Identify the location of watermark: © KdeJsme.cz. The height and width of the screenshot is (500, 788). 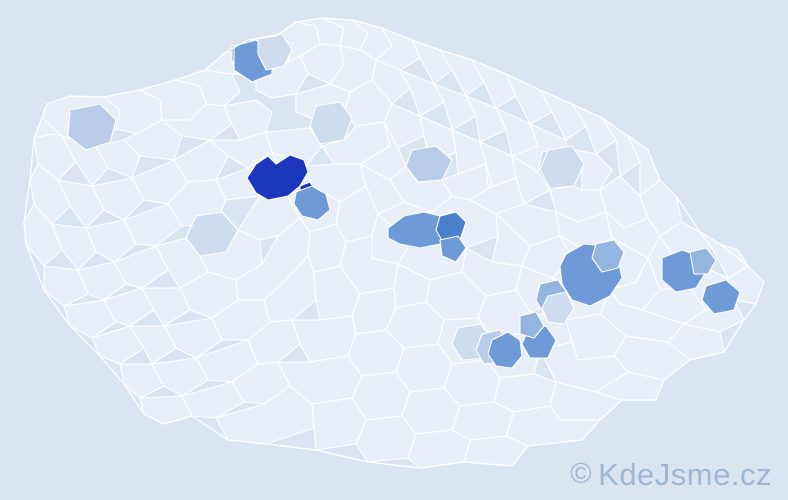
(671, 474).